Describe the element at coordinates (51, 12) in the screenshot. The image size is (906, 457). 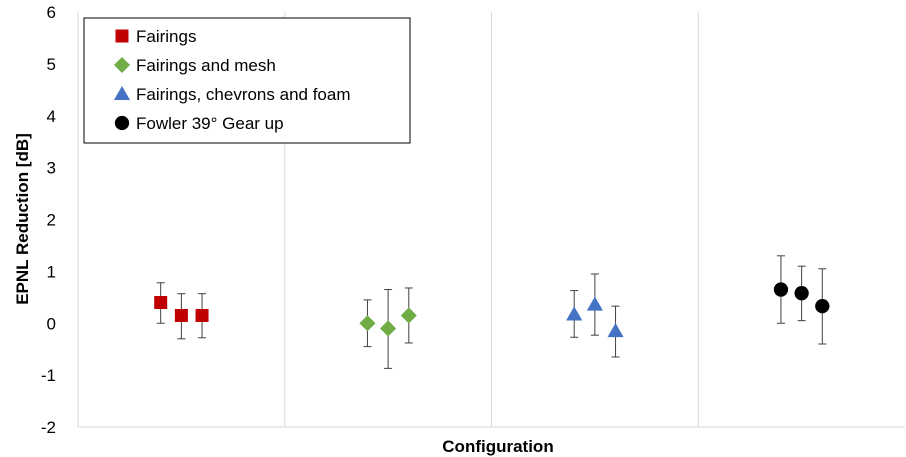
I see `y-tick-label: 6` at that location.